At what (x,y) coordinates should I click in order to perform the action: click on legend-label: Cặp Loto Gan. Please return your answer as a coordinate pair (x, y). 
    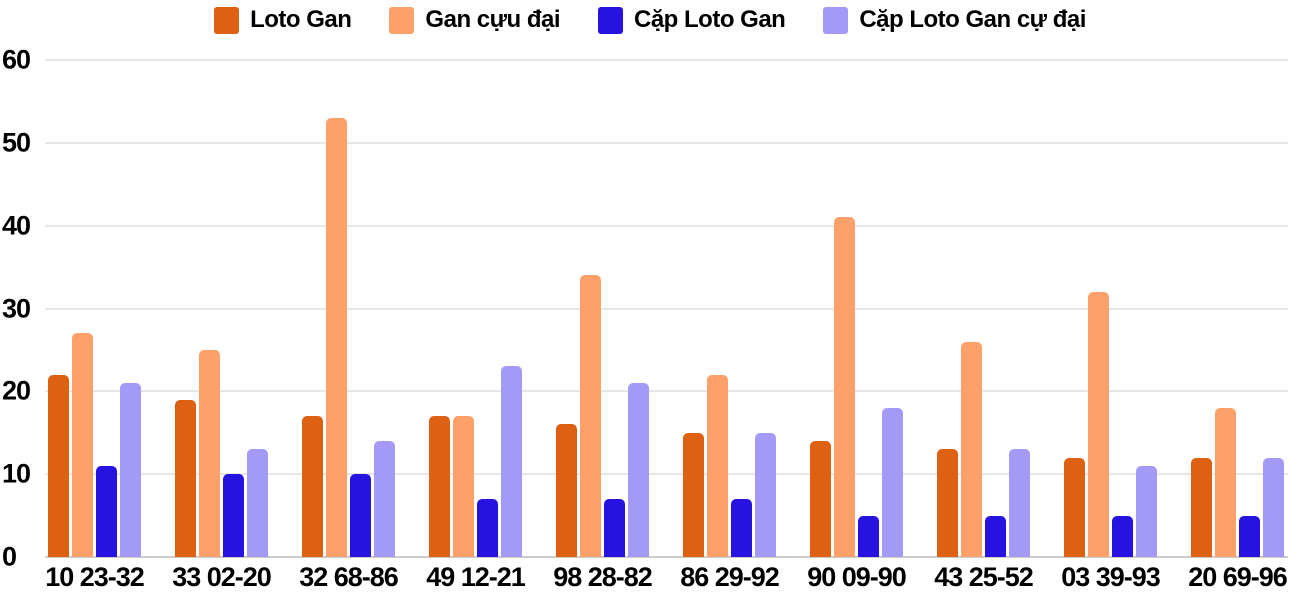
    Looking at the image, I should click on (710, 19).